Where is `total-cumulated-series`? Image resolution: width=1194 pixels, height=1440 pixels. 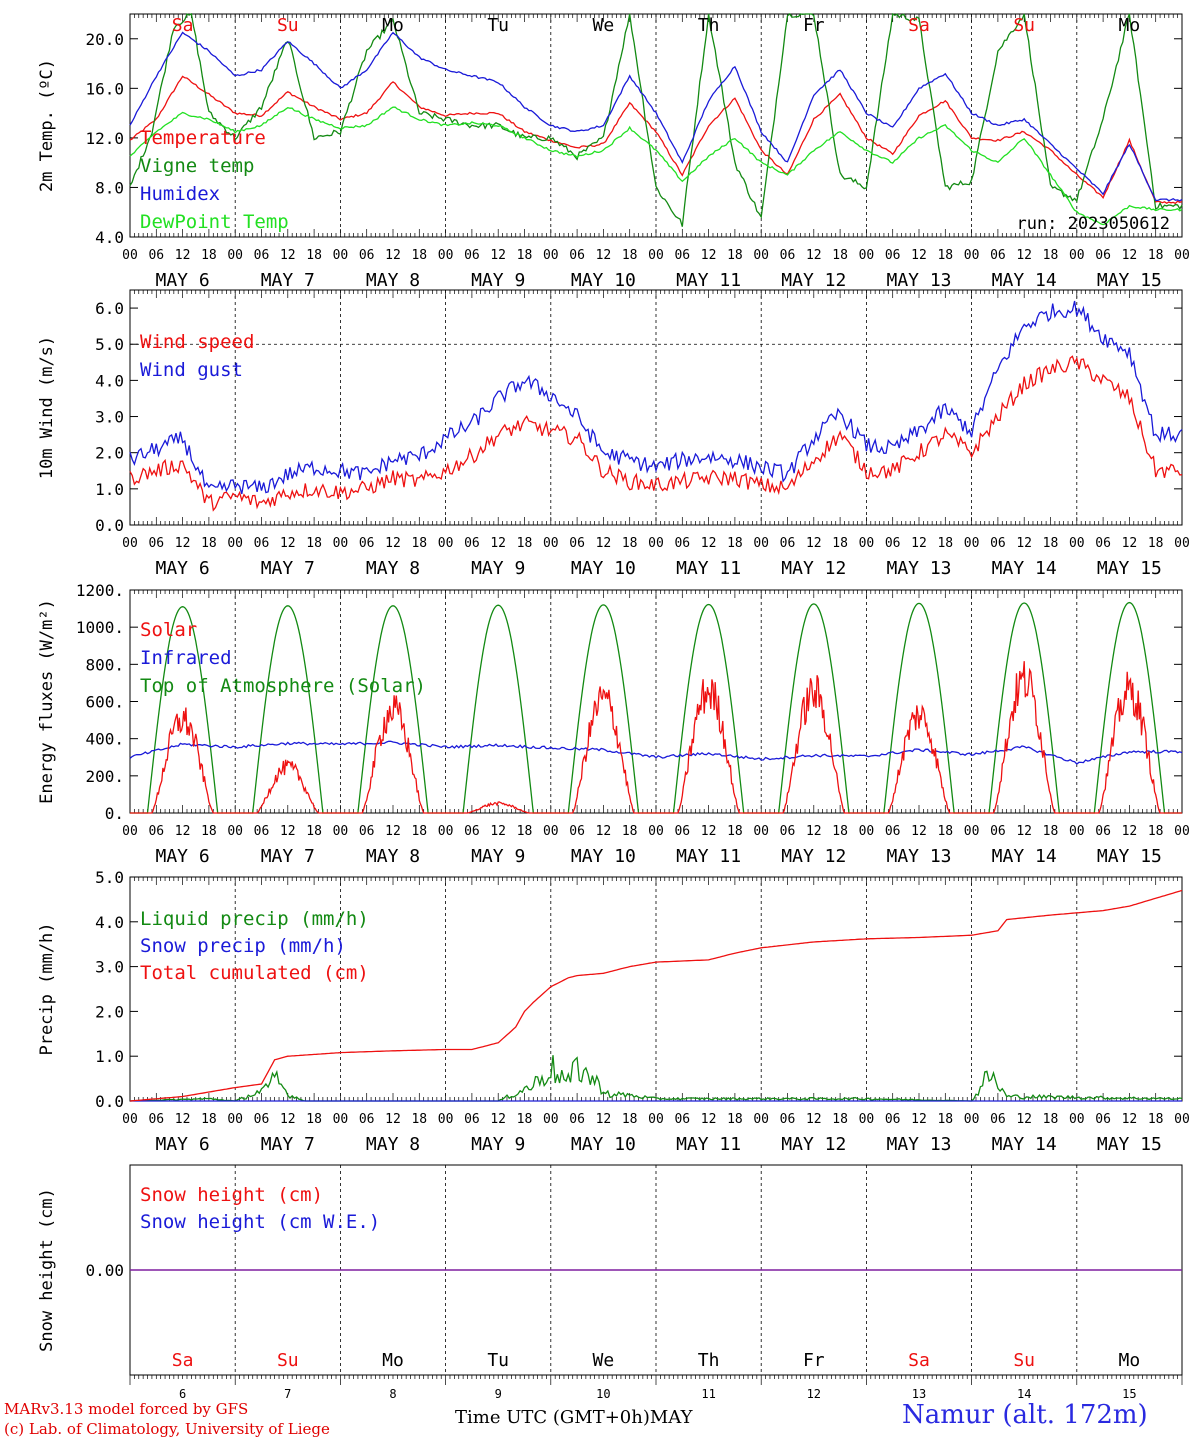
total-cumulated-series is located at coordinates (656, 995).